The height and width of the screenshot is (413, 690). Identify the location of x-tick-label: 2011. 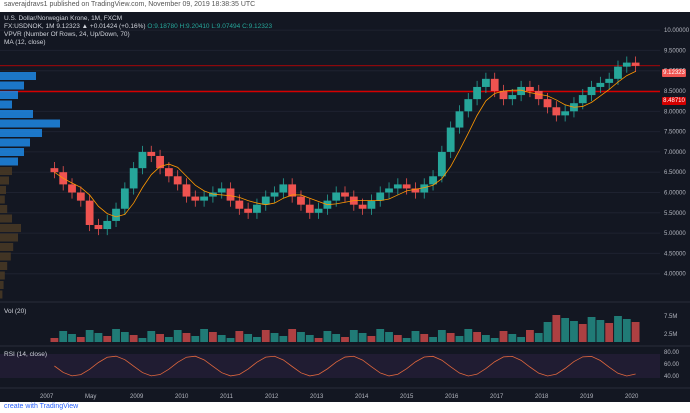
(227, 397).